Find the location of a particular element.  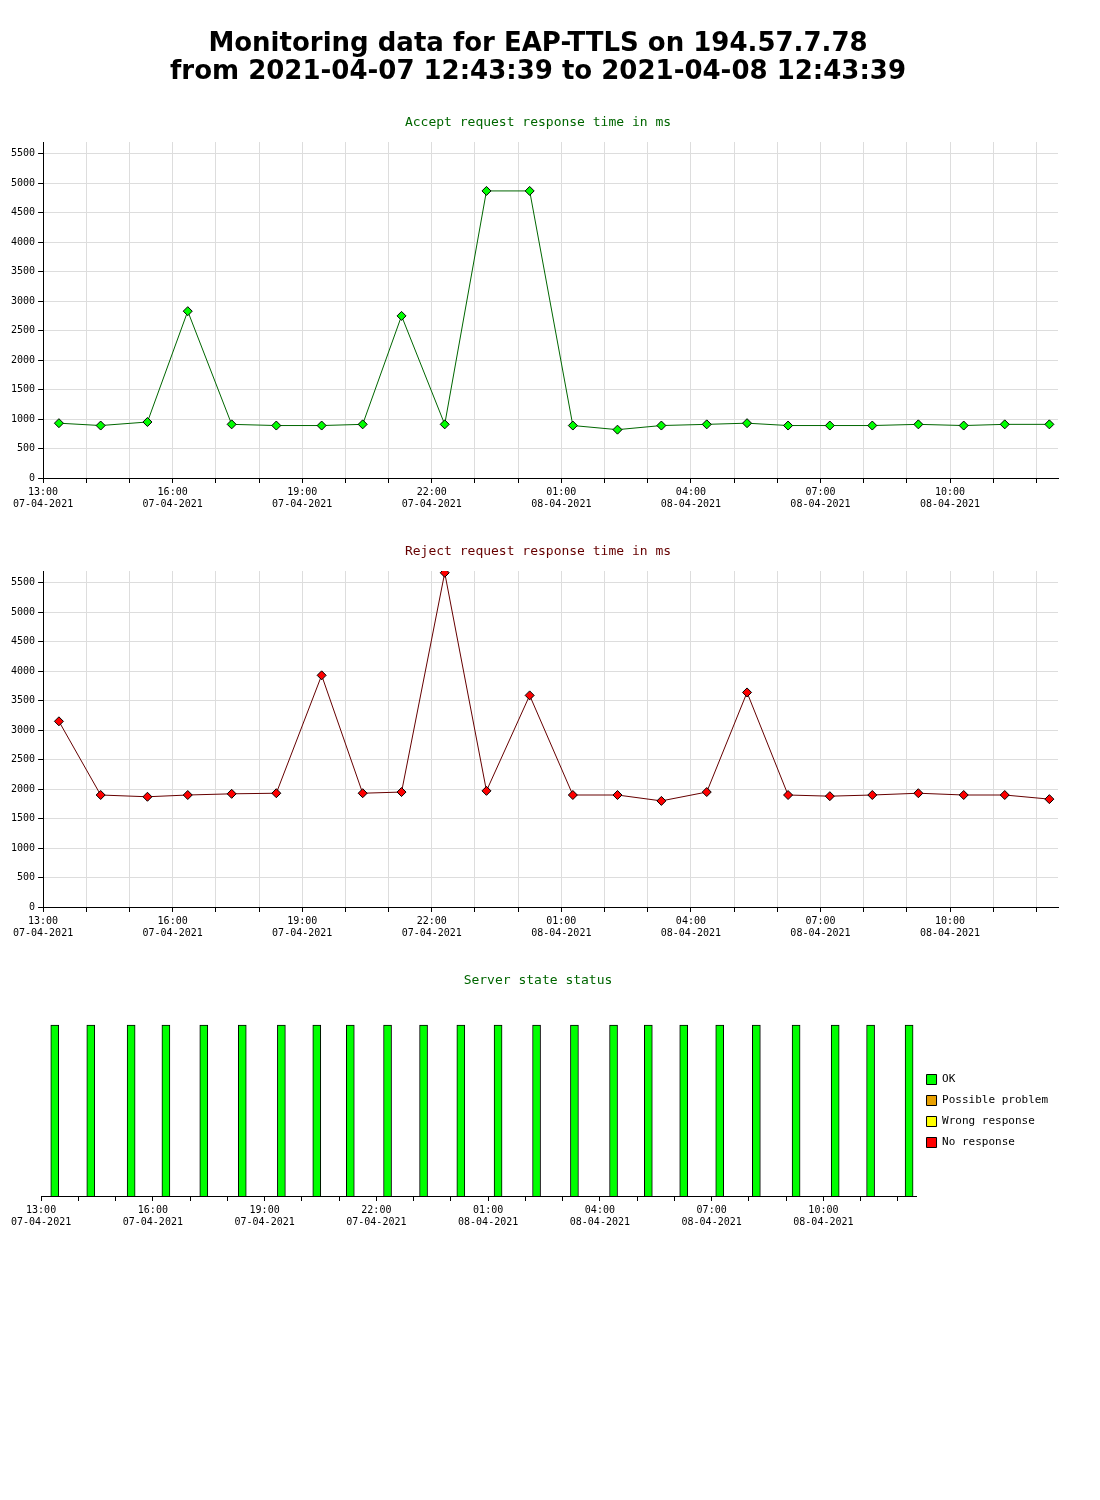

legend-label: OK is located at coordinates (949, 1079).